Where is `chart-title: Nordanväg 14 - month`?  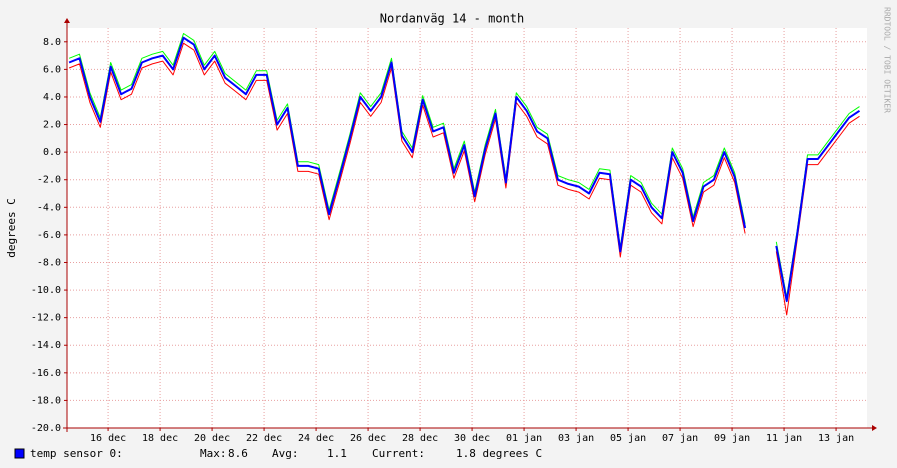 chart-title: Nordanväg 14 - month is located at coordinates (452, 19).